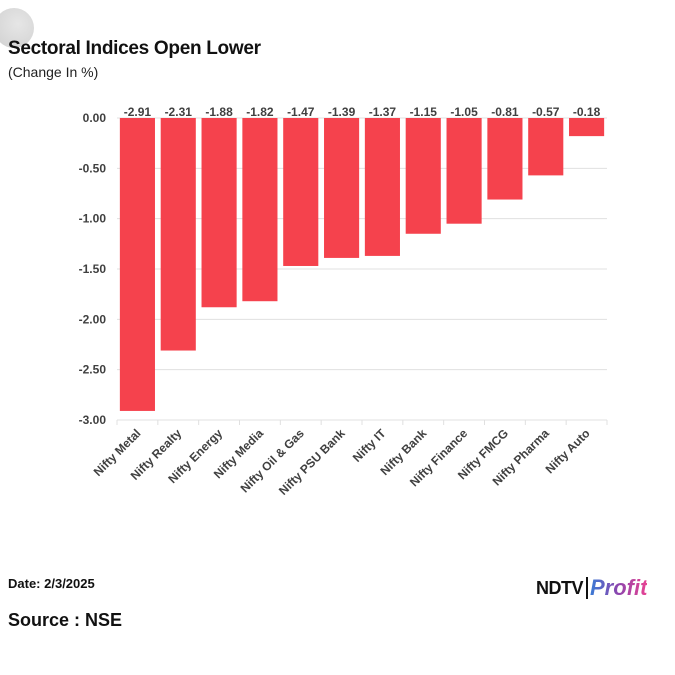  I want to click on ndtv-profit-logo: NDTV Profit, so click(591, 588).